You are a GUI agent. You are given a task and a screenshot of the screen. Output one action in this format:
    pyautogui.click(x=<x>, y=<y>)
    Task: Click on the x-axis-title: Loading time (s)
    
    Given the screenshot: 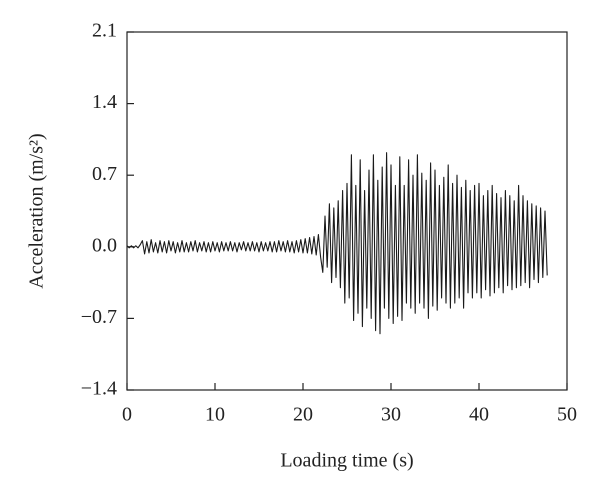 What is the action you would take?
    pyautogui.click(x=346, y=461)
    